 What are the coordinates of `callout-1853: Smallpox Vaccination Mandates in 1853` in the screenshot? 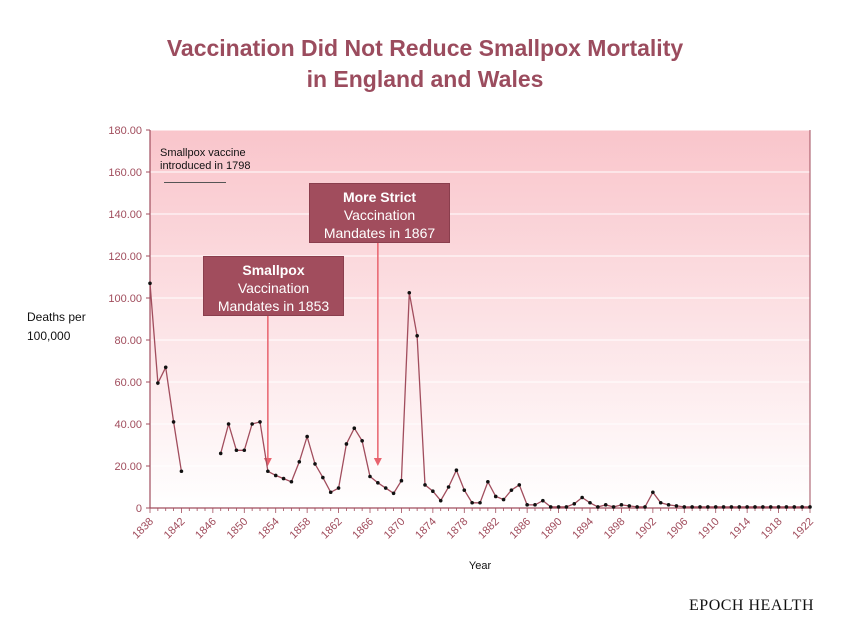 It's located at (273, 286).